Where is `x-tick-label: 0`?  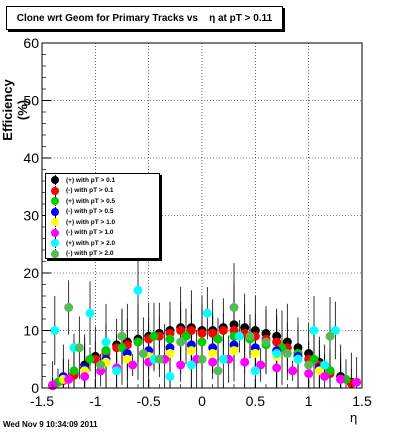 x-tick-label: 0 is located at coordinates (202, 401).